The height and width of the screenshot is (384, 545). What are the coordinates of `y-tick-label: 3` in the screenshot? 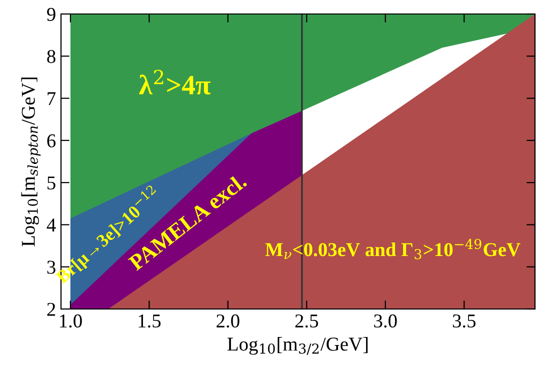 It's located at (51, 267).